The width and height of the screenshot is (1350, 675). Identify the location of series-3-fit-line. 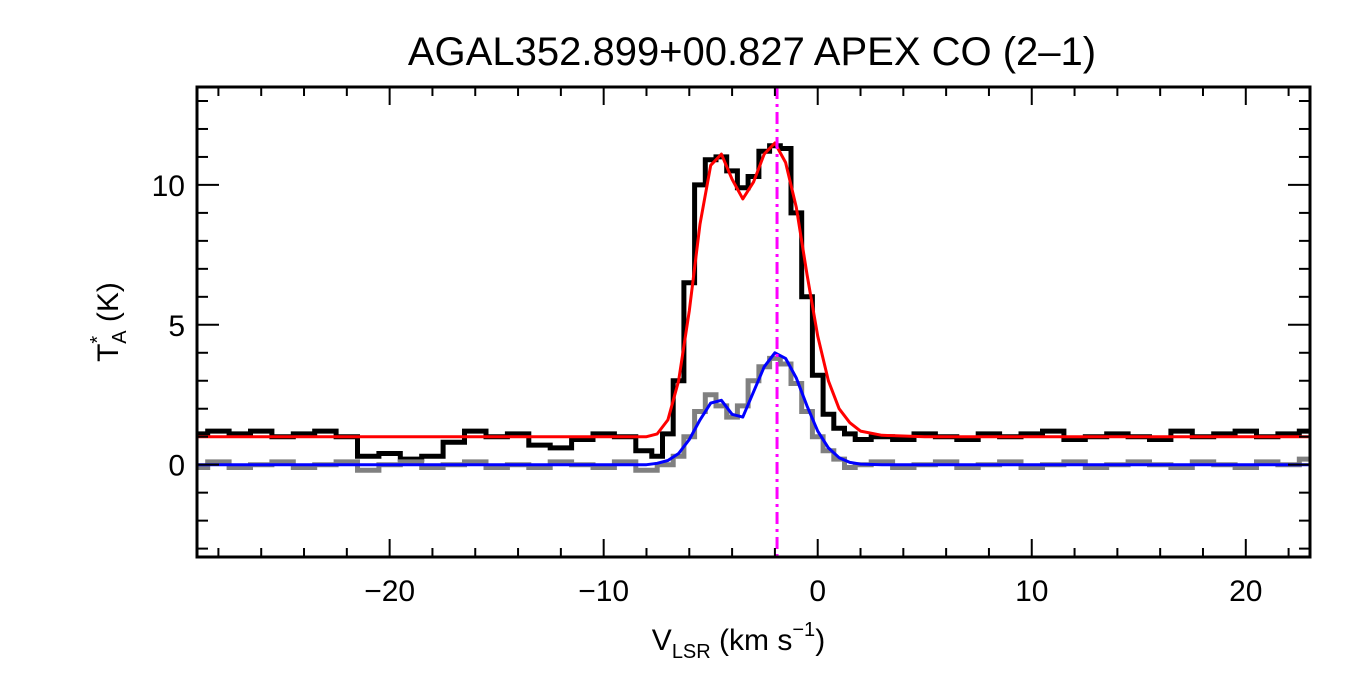
(753, 409).